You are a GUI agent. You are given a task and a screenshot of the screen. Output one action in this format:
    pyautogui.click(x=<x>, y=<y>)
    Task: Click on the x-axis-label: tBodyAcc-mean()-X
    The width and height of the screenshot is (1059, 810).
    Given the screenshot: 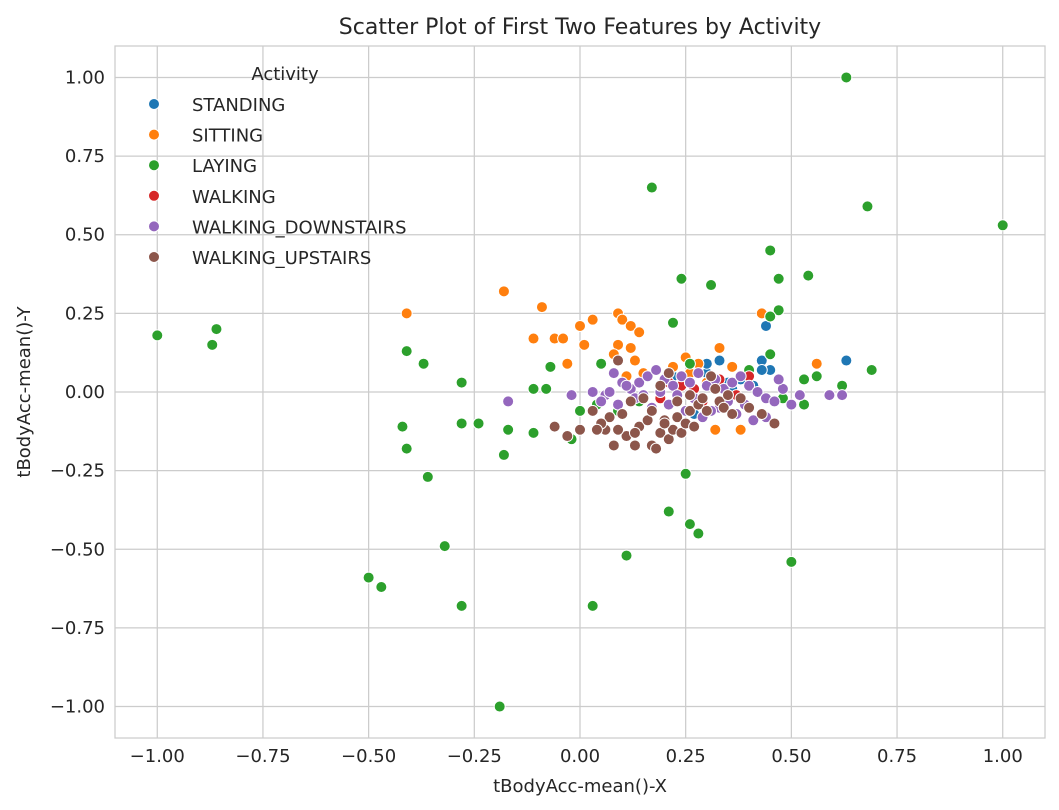 What is the action you would take?
    pyautogui.click(x=580, y=786)
    